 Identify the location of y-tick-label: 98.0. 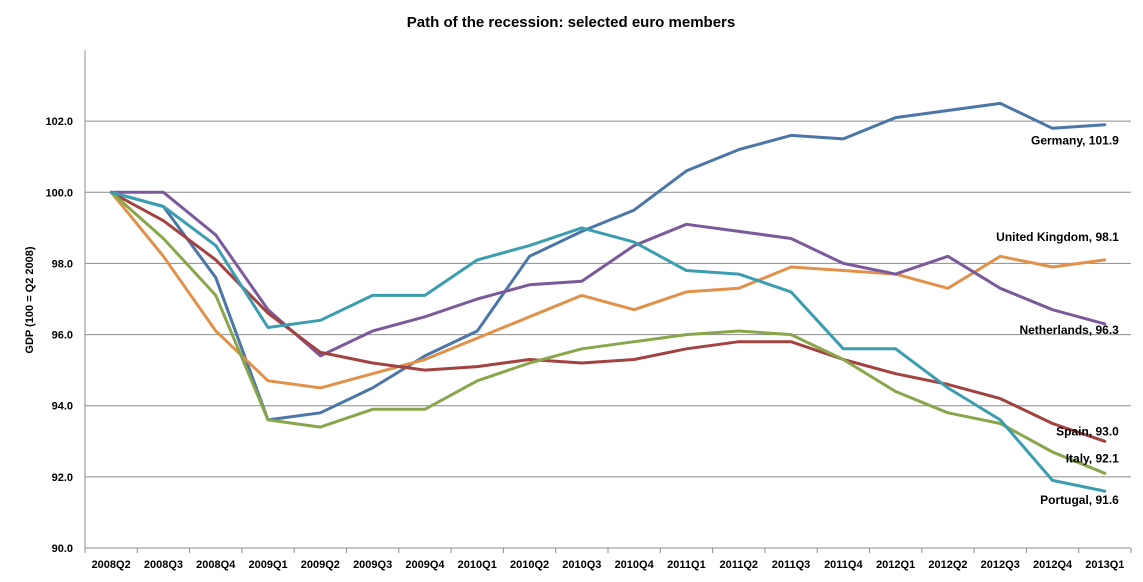
(62, 264).